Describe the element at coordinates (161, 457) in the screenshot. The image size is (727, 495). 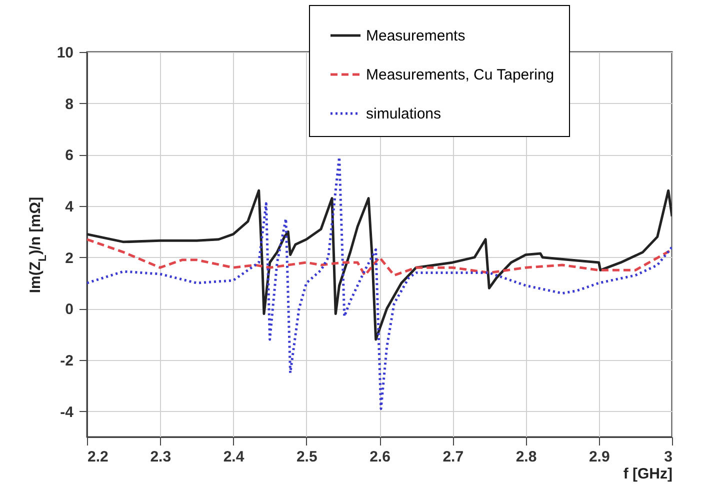
I see `x-tick-label: 2.3` at that location.